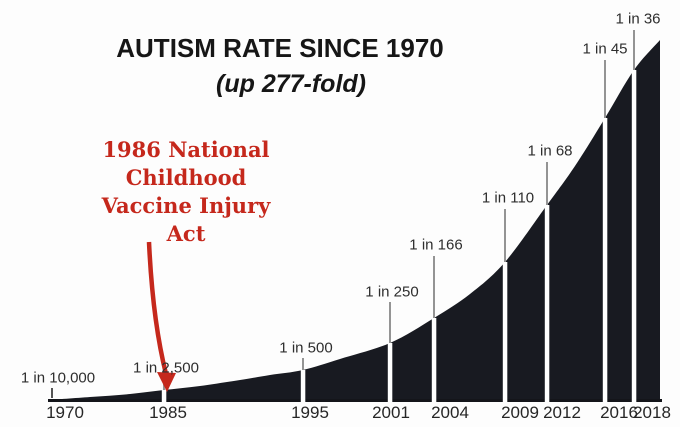 The image size is (680, 427). Describe the element at coordinates (562, 412) in the screenshot. I see `year-label-2012: 2012` at that location.